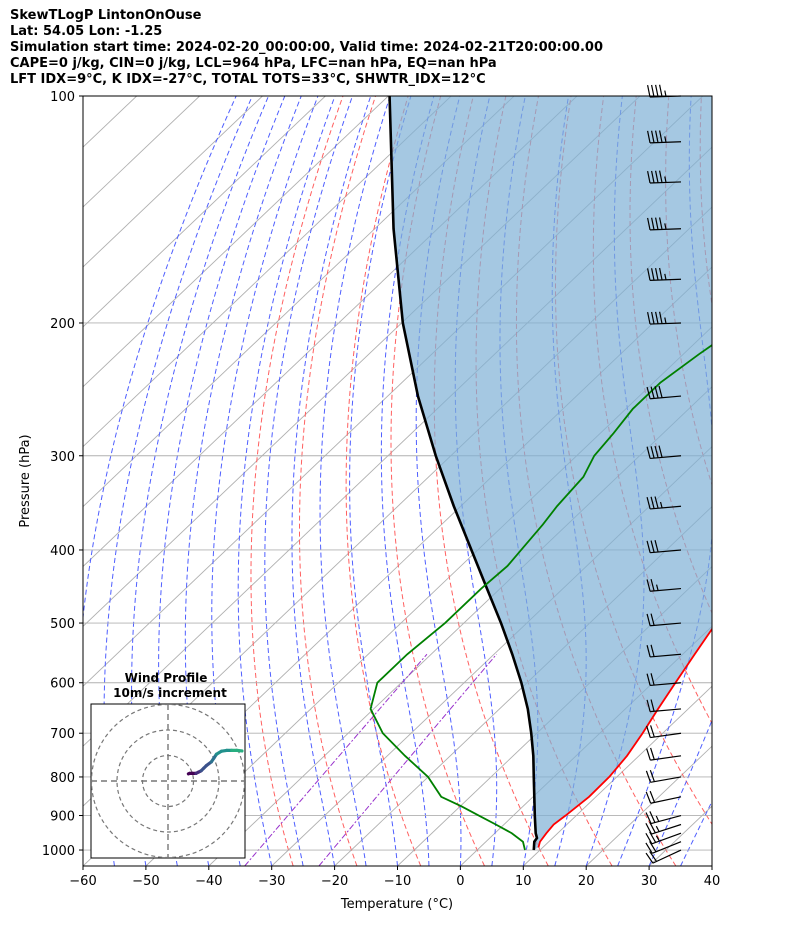  I want to click on x-axis-ticks: −60 −50 −40 −30 −20 −10 0 10 20 30 40, so click(394, 877).